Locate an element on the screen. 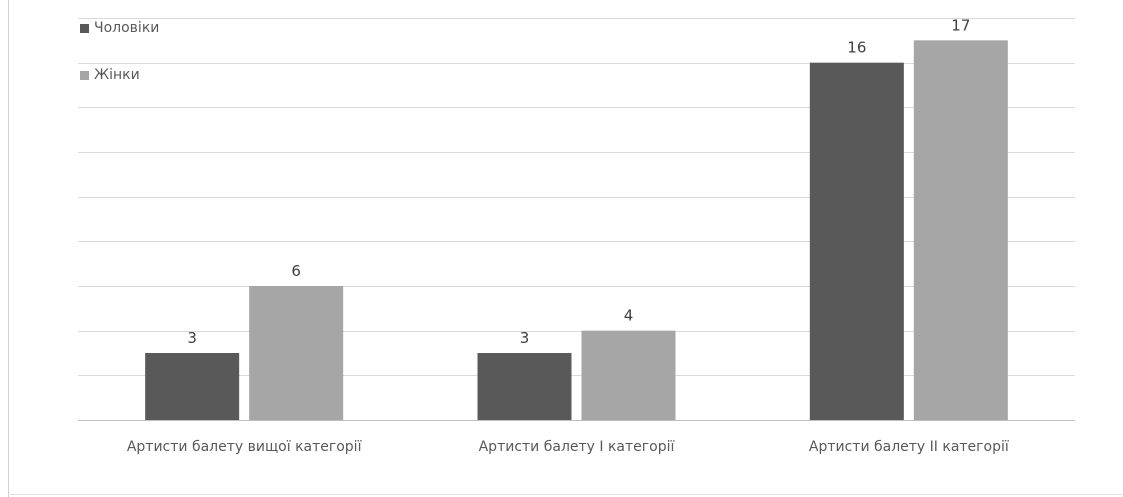  category-tick-label: Артисти балету І категорії is located at coordinates (577, 447).